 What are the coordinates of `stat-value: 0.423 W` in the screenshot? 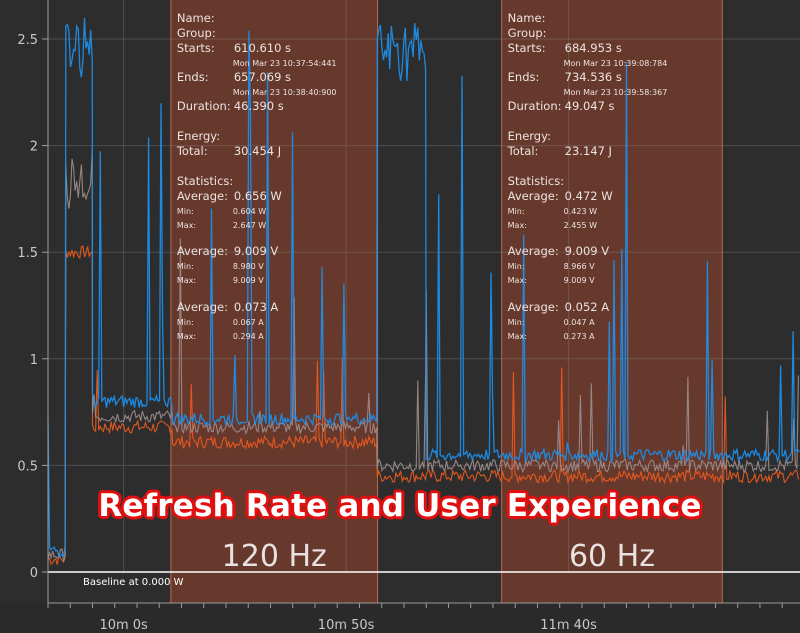 It's located at (580, 211).